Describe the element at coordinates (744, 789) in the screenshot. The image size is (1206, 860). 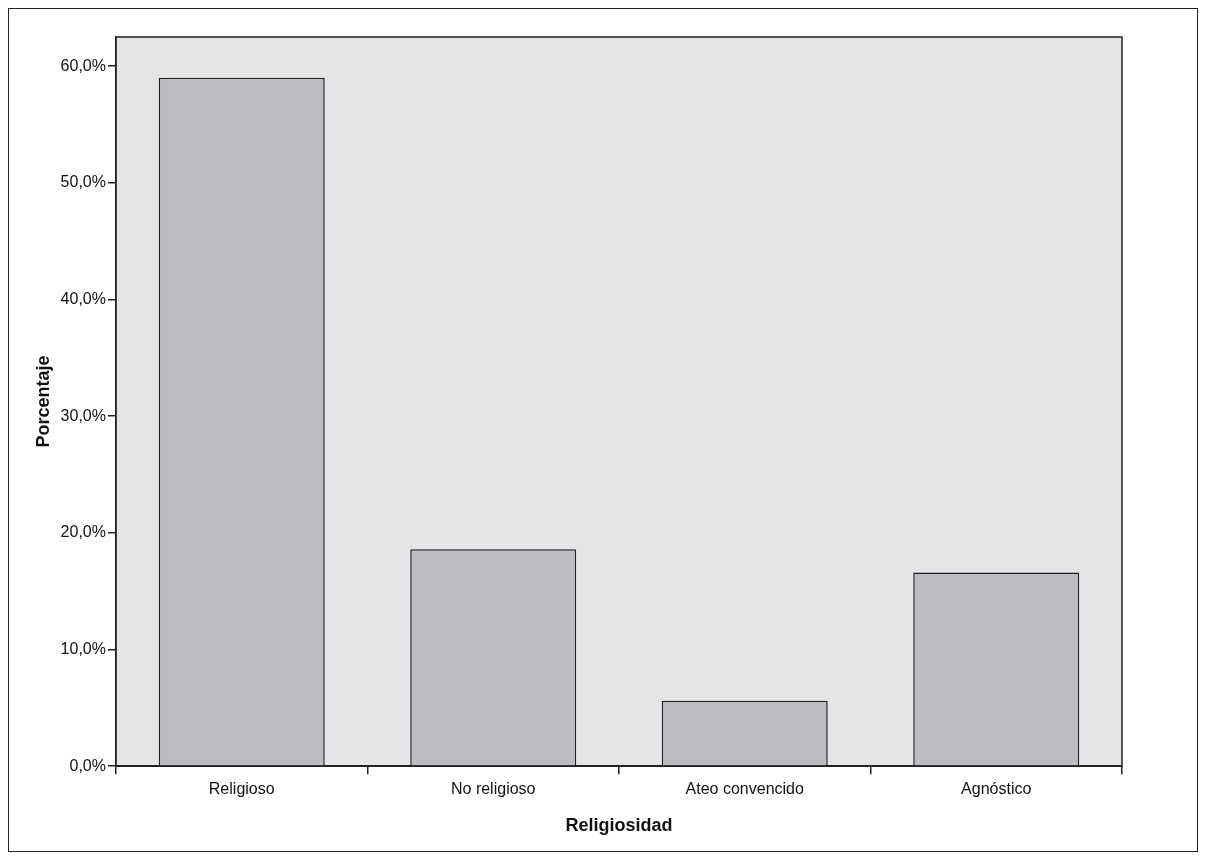
I see `x-tick-label: Ateo convencido` at that location.